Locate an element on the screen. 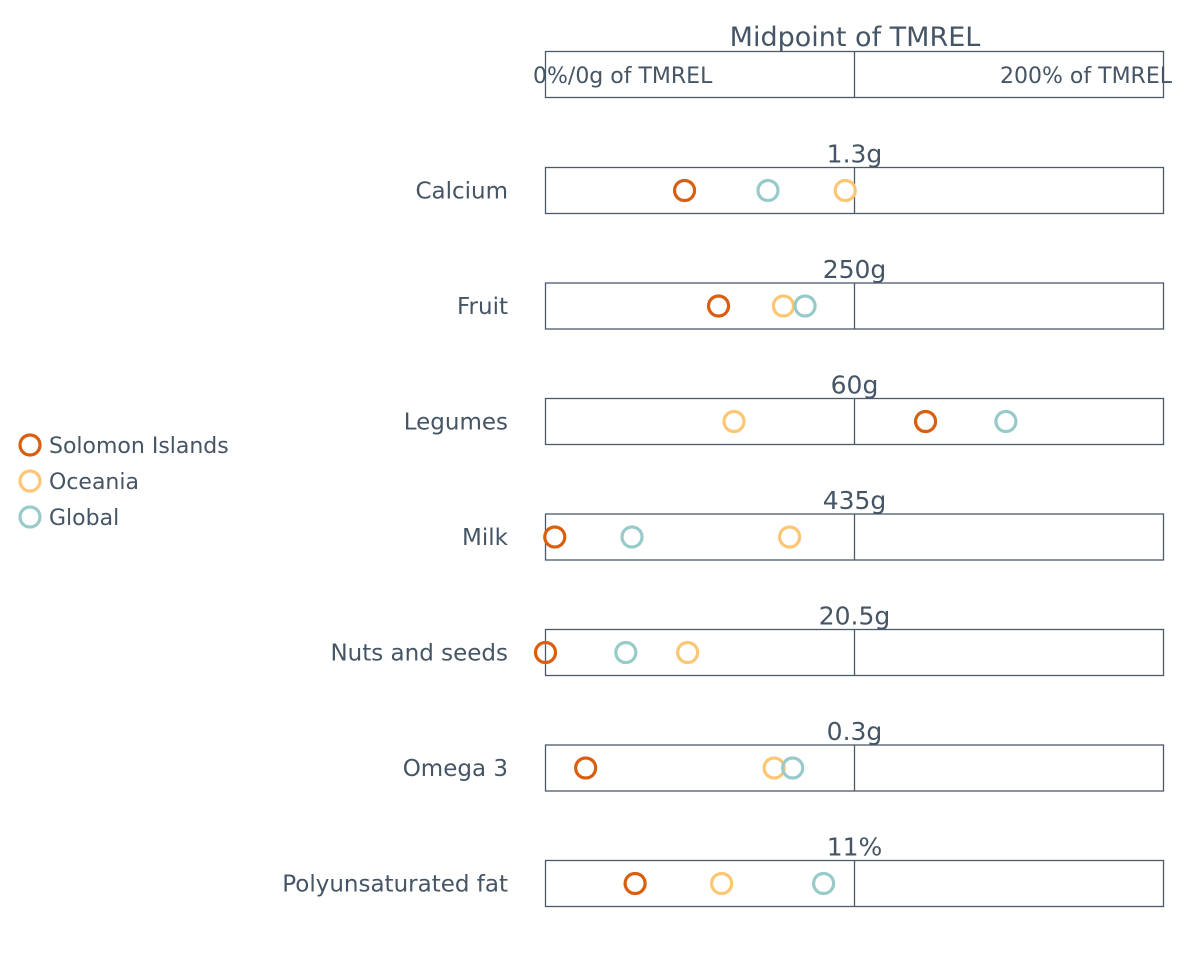 This screenshot has width=1200, height=960. tmrel-value-label: 250g is located at coordinates (855, 269).